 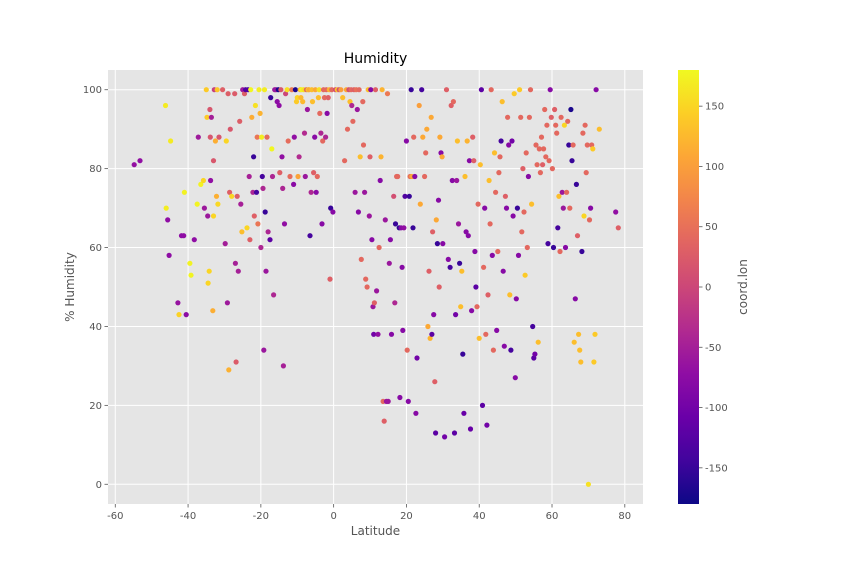 I want to click on colorbar-tick-label: 150, so click(x=714, y=107).